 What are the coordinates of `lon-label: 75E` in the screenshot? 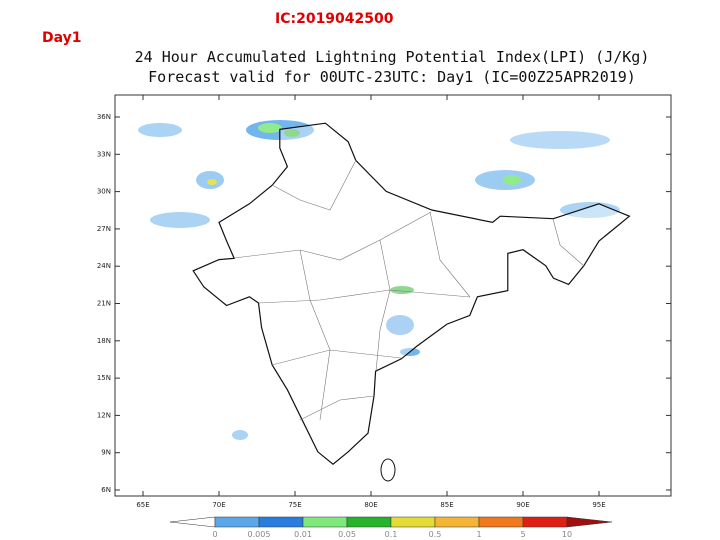 It's located at (294, 505).